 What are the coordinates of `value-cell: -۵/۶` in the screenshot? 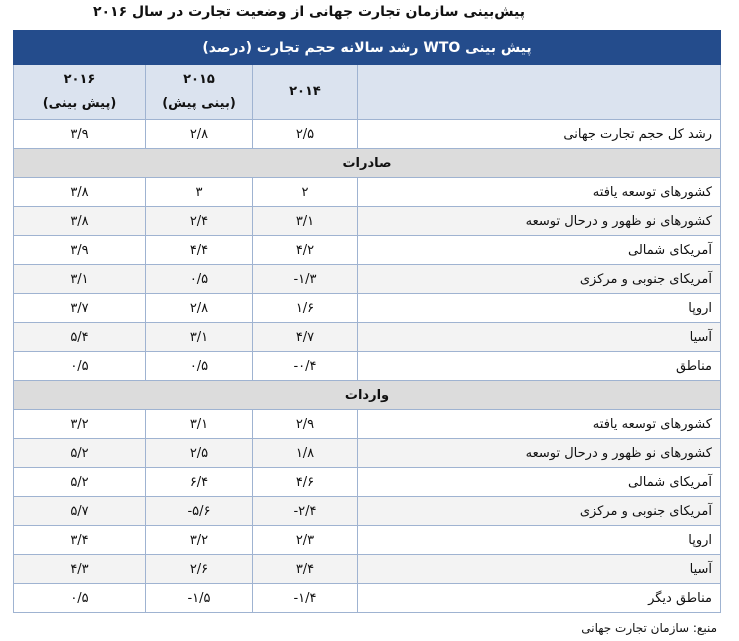 It's located at (199, 511).